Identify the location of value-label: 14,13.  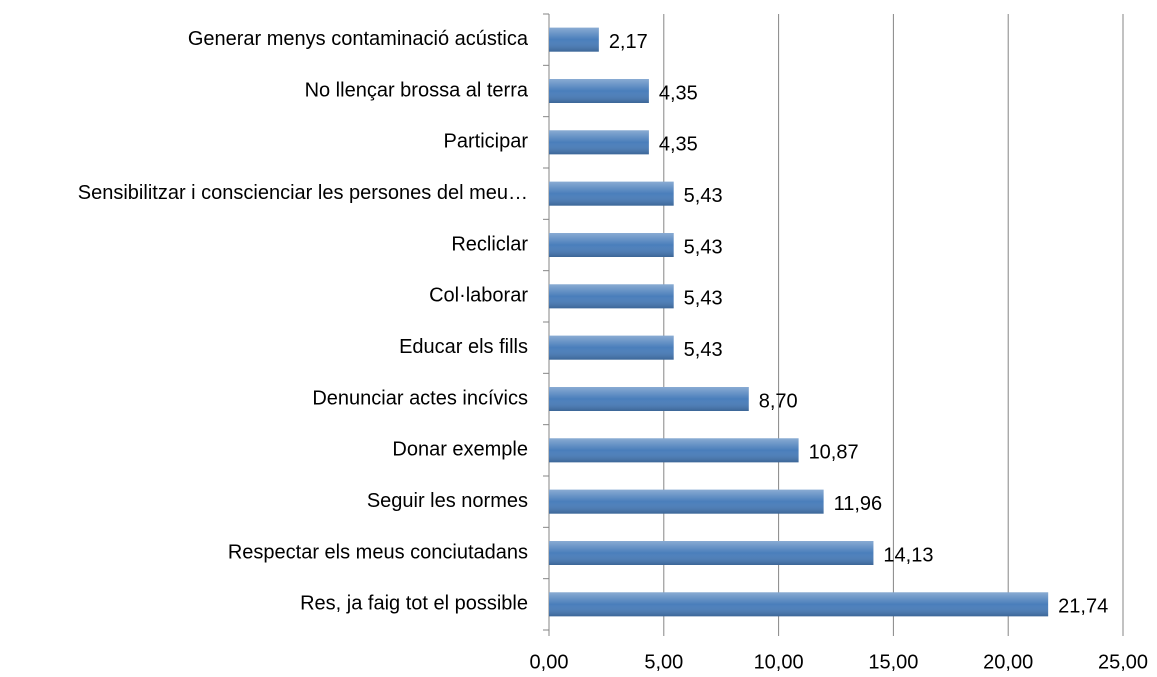
(908, 555).